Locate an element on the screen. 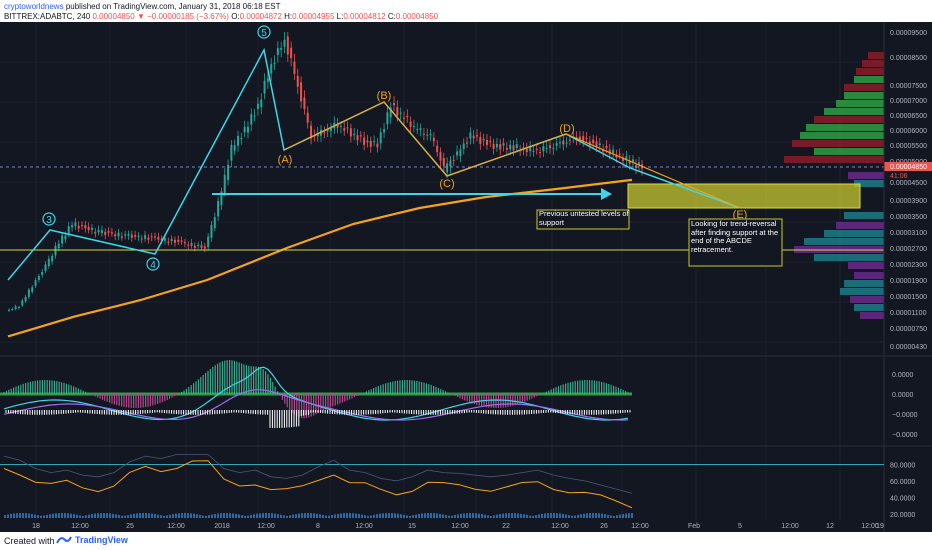 The image size is (932, 550). abcde-line is located at coordinates (512, 155).